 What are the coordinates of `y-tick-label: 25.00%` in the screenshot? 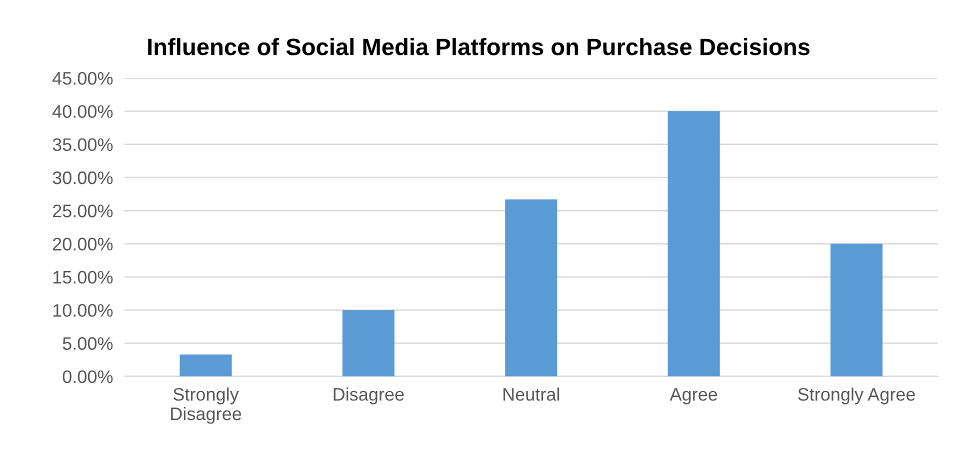 It's located at (82, 211).